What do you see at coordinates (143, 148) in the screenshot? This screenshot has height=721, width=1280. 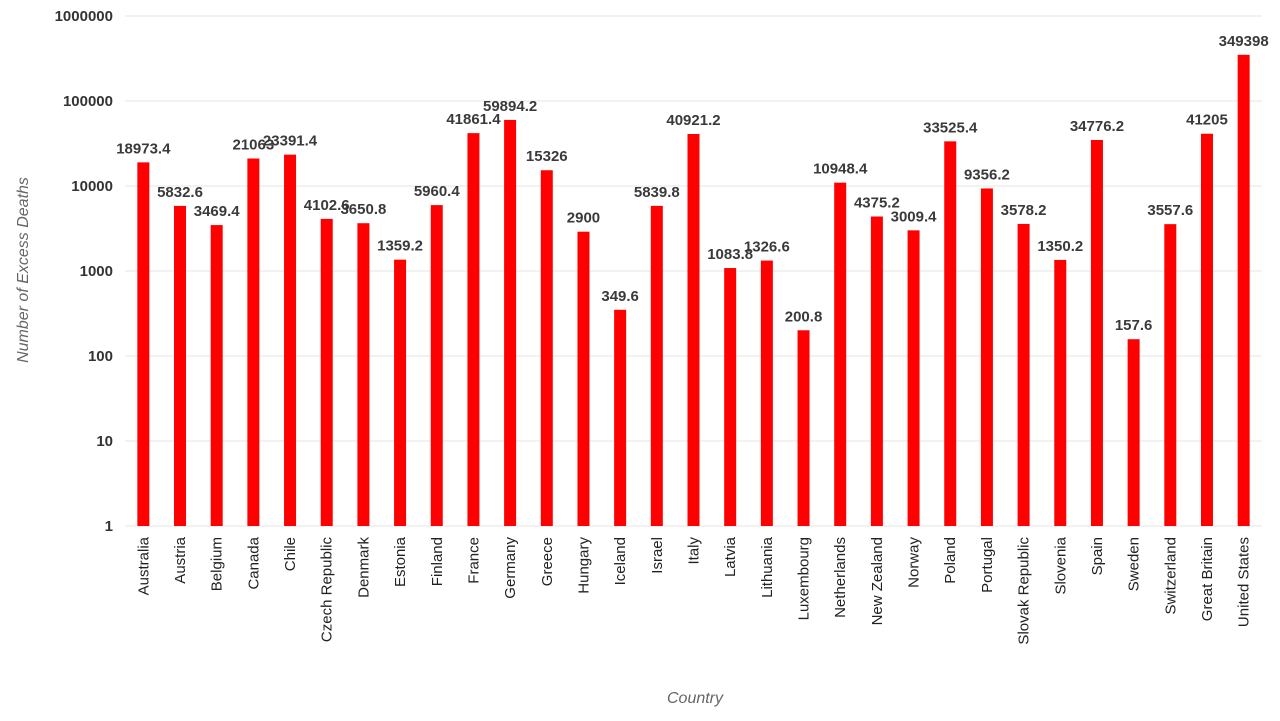 I see `data-label: 18973.4` at bounding box center [143, 148].